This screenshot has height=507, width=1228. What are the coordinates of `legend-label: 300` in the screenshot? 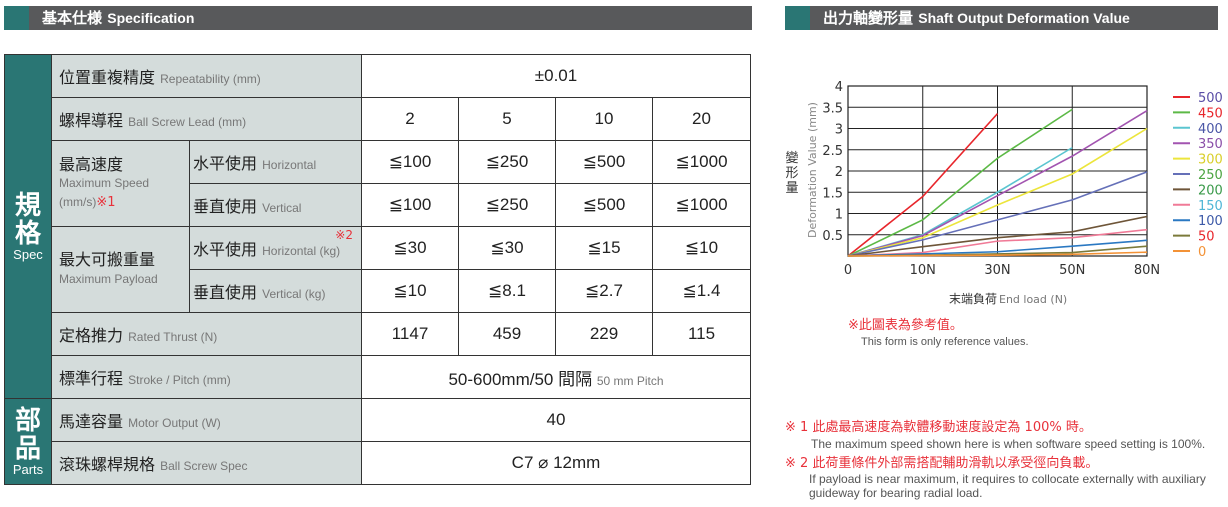 It's located at (1210, 160).